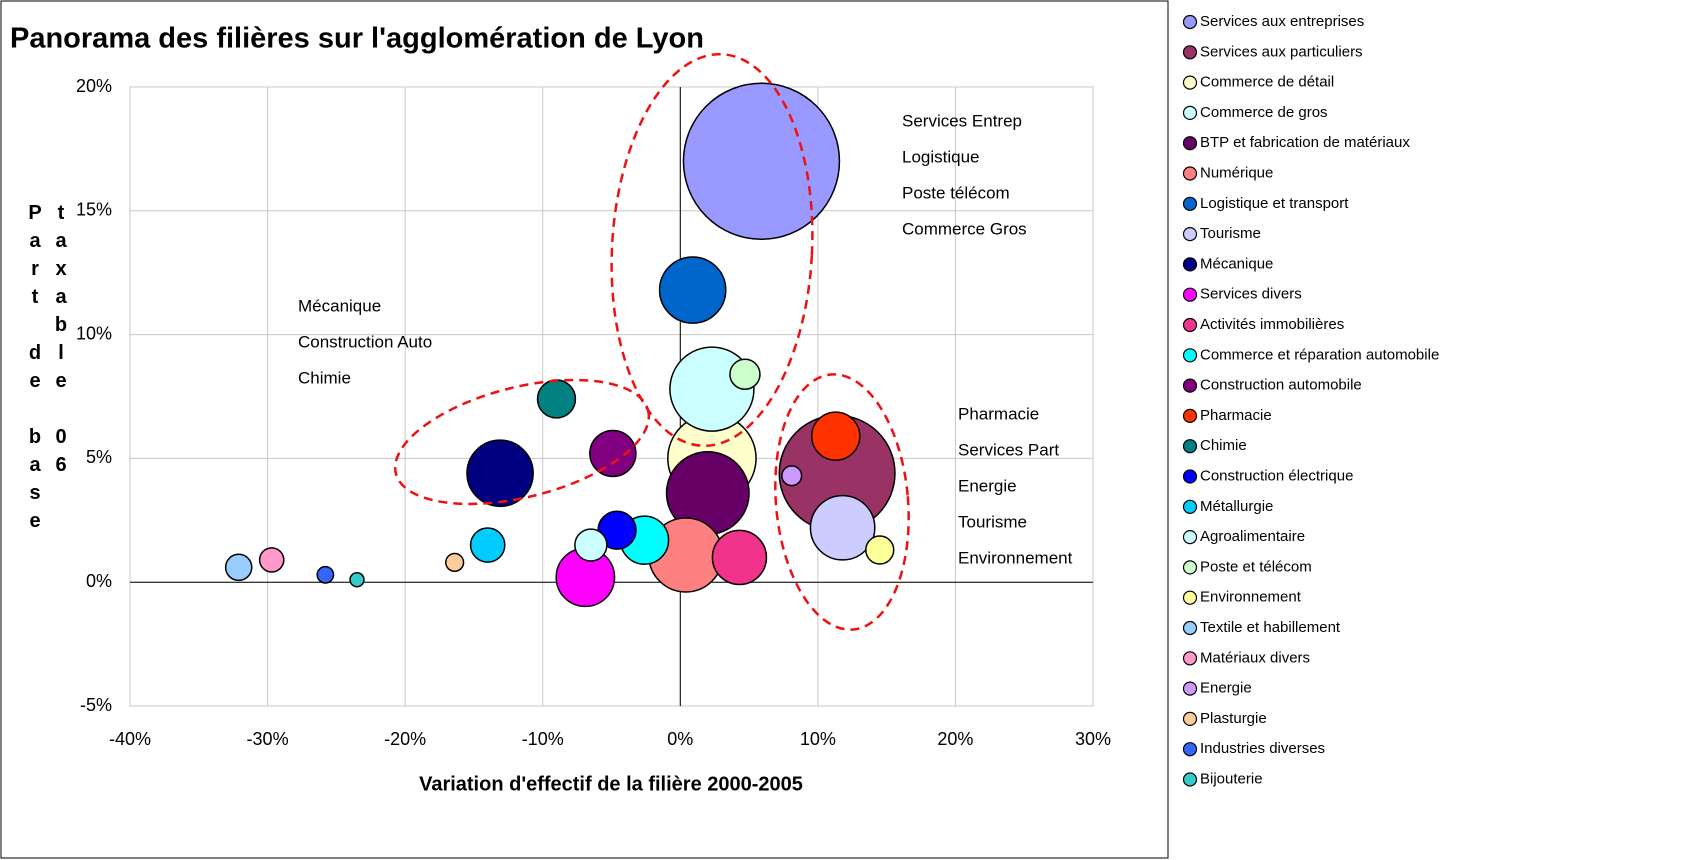  I want to click on legend-label: Tourisme, so click(1230, 233).